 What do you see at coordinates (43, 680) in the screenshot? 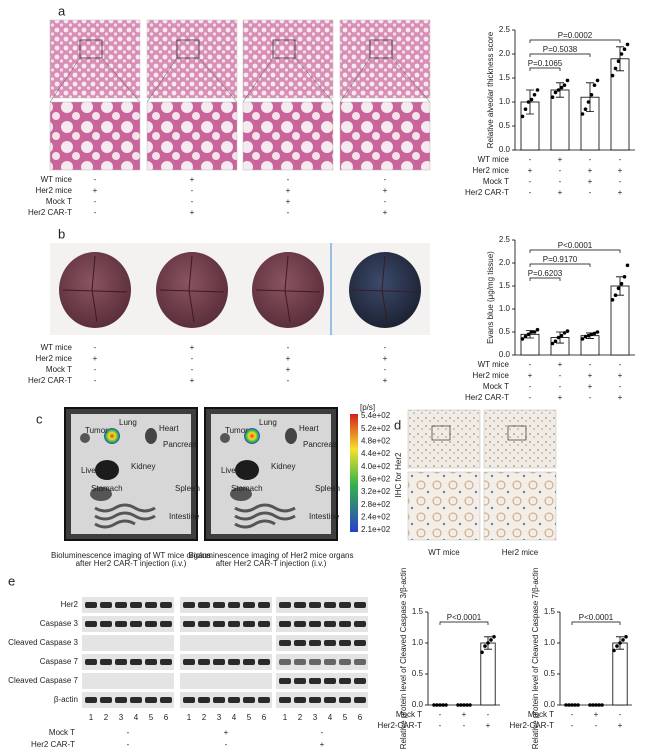
I see `blot-row-label: Cleaved Caspase 7` at bounding box center [43, 680].